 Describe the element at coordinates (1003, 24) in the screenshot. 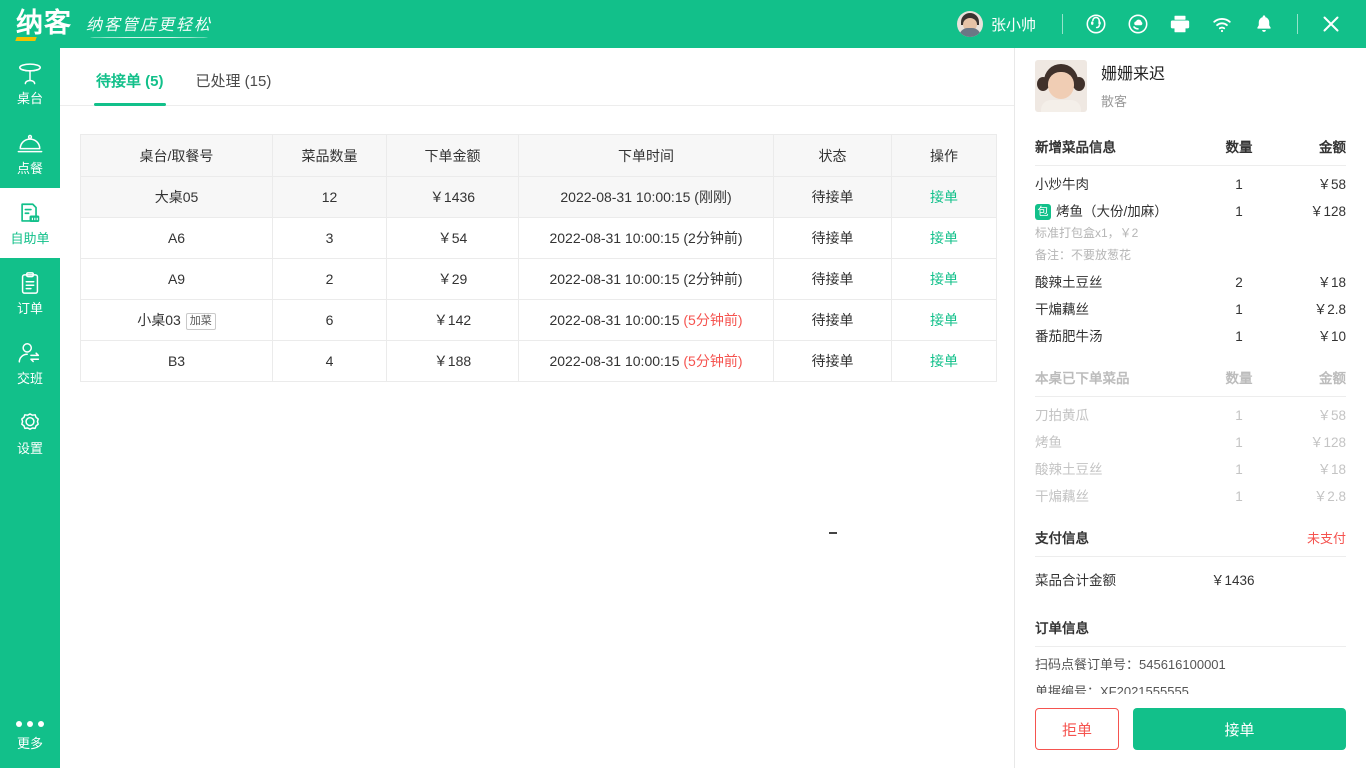

I see `user-chip: 张小帅` at that location.